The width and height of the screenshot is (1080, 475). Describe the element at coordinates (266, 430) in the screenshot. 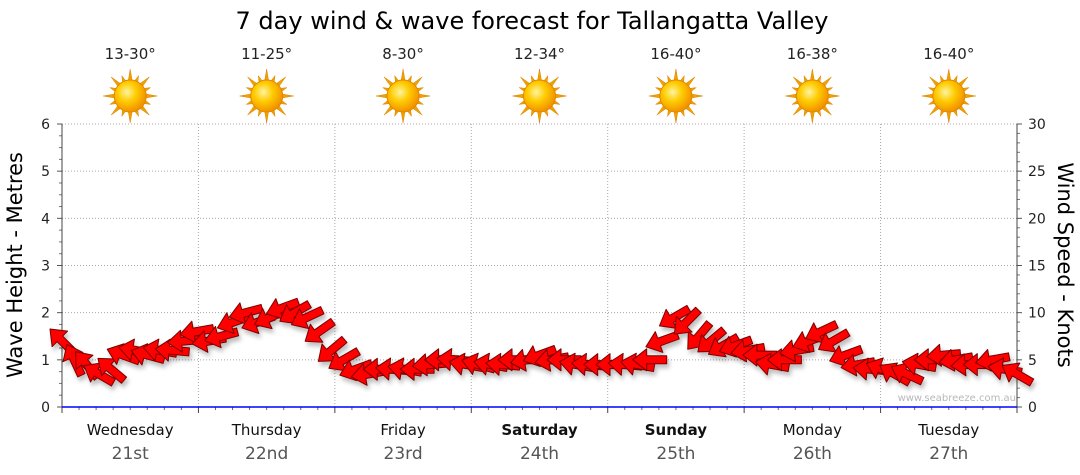

I see `day-name-label: Thursday` at that location.